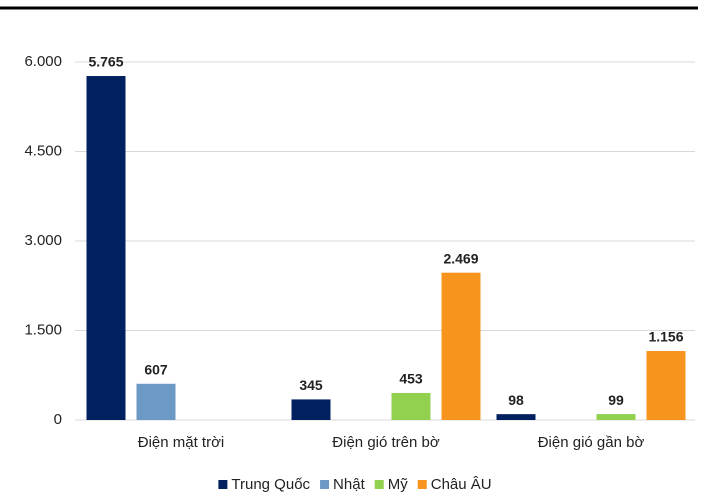 Image resolution: width=710 pixels, height=496 pixels. I want to click on x-tick-label: Điện gió trên bờ, so click(386, 442).